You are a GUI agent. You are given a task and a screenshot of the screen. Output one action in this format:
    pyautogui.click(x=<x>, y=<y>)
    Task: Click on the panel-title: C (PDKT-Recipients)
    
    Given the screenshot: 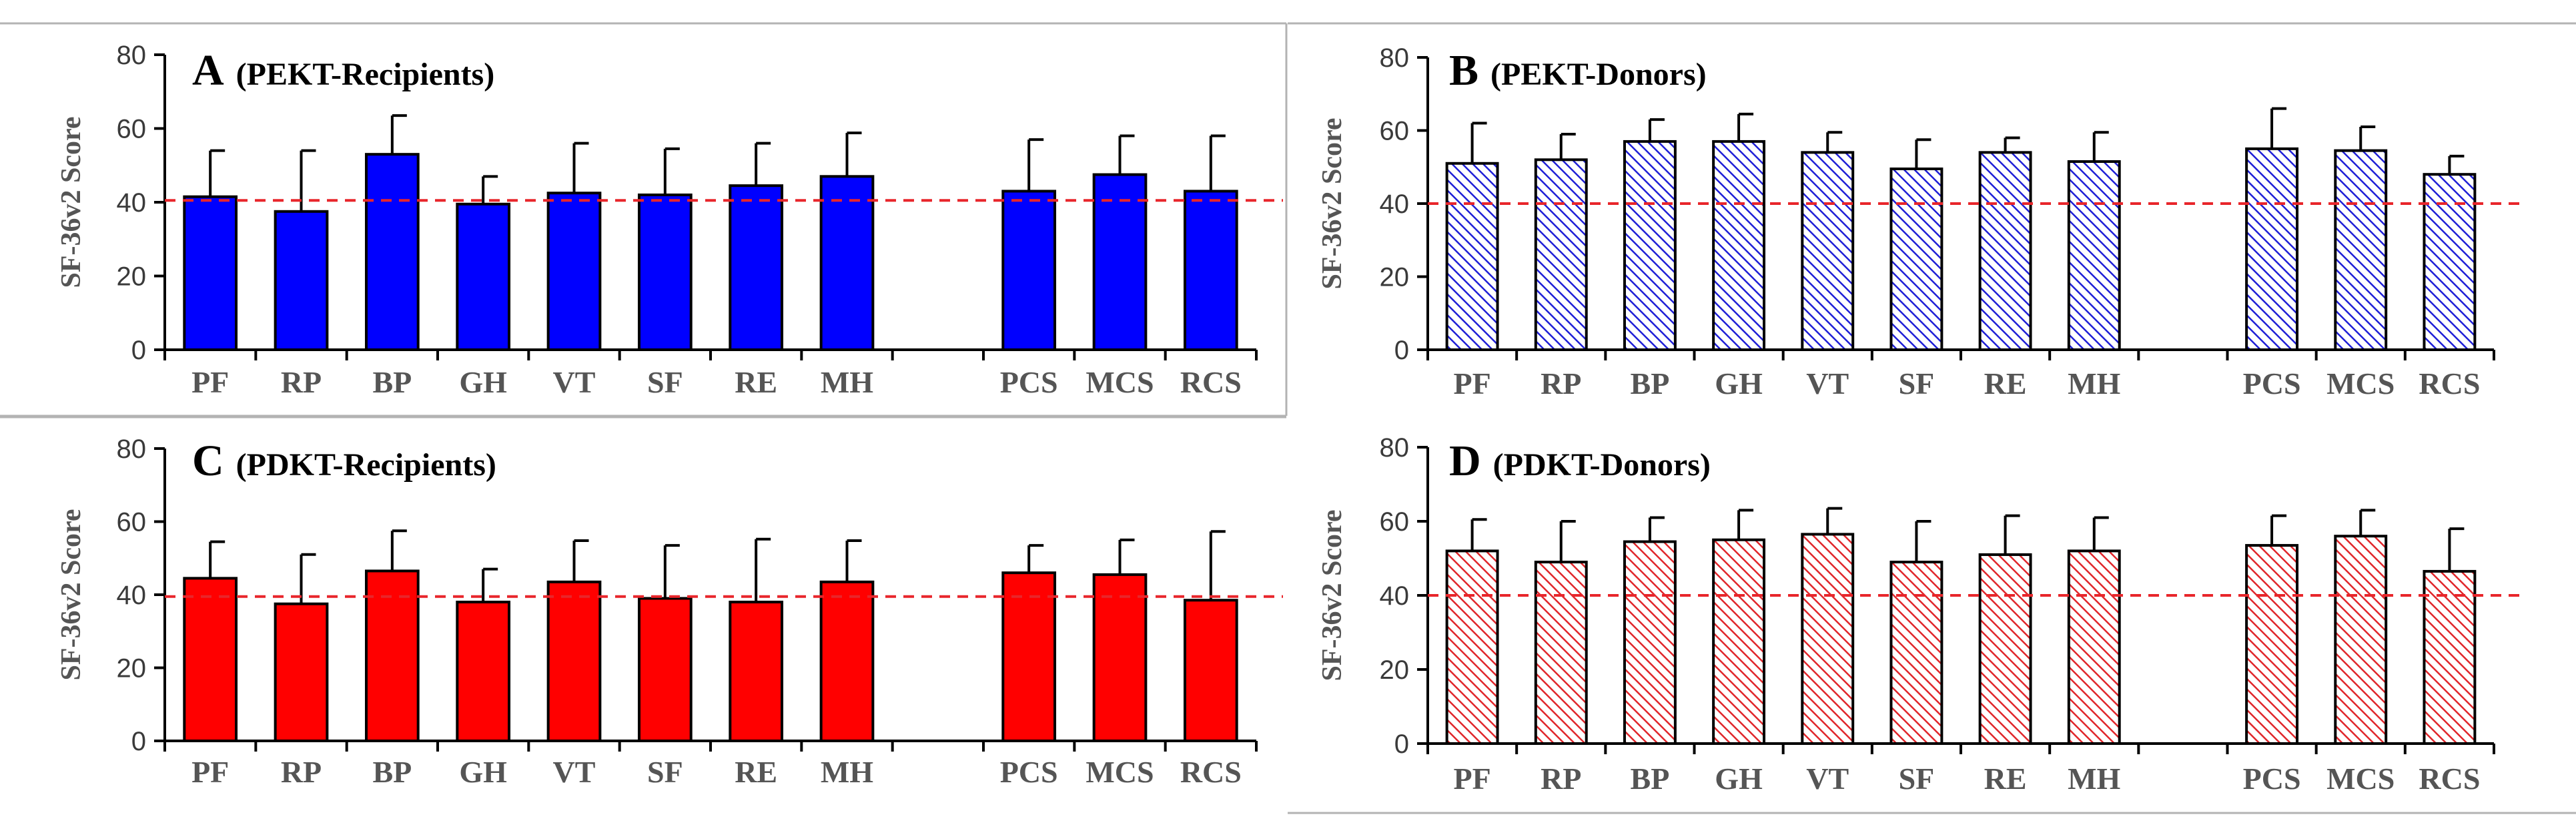 What is the action you would take?
    pyautogui.click(x=344, y=461)
    